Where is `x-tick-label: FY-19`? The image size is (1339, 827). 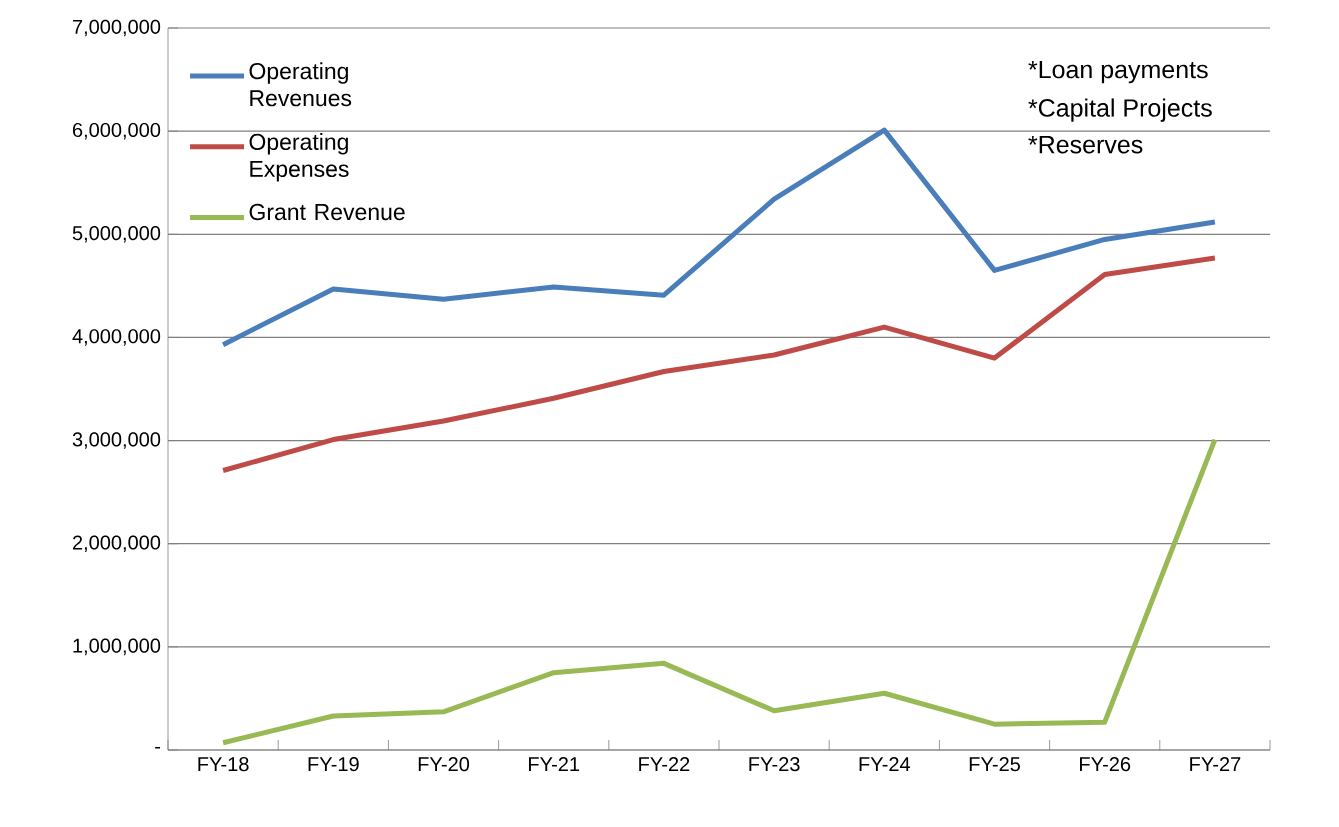 x-tick-label: FY-19 is located at coordinates (333, 764).